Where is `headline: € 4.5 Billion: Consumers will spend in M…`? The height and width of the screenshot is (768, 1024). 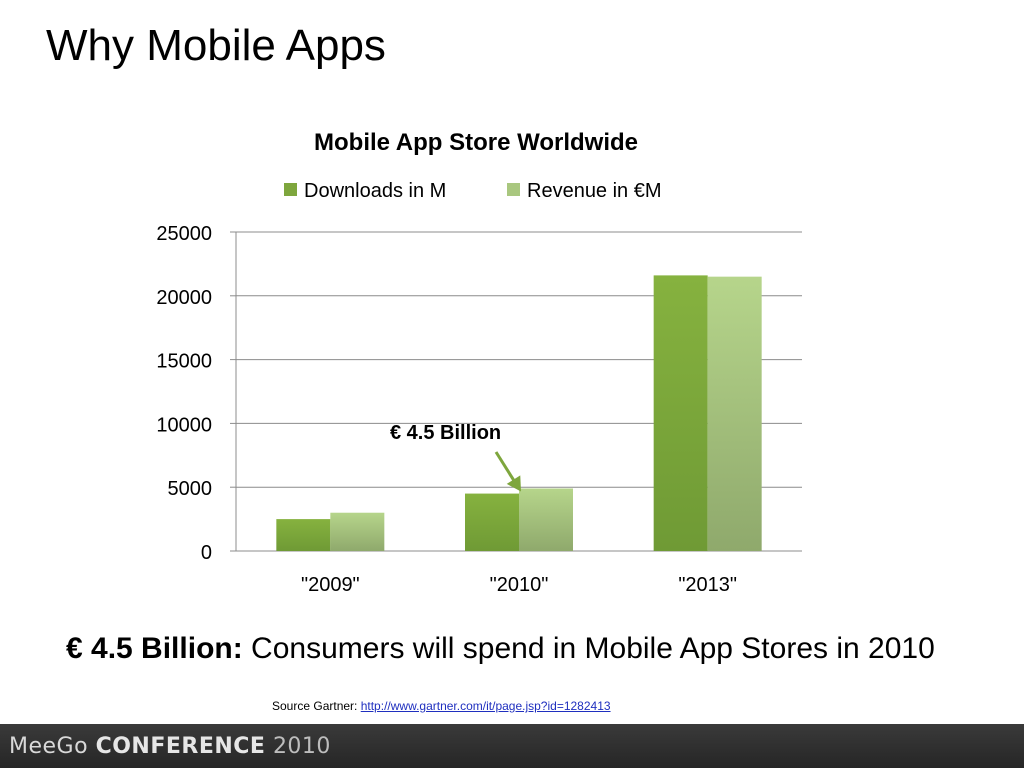 headline: € 4.5 Billion: Consumers will spend in M… is located at coordinates (500, 649).